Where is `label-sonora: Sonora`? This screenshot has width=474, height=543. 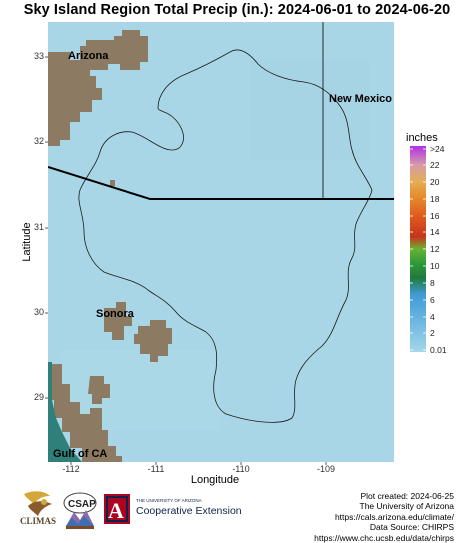 label-sonora: Sonora is located at coordinates (115, 314).